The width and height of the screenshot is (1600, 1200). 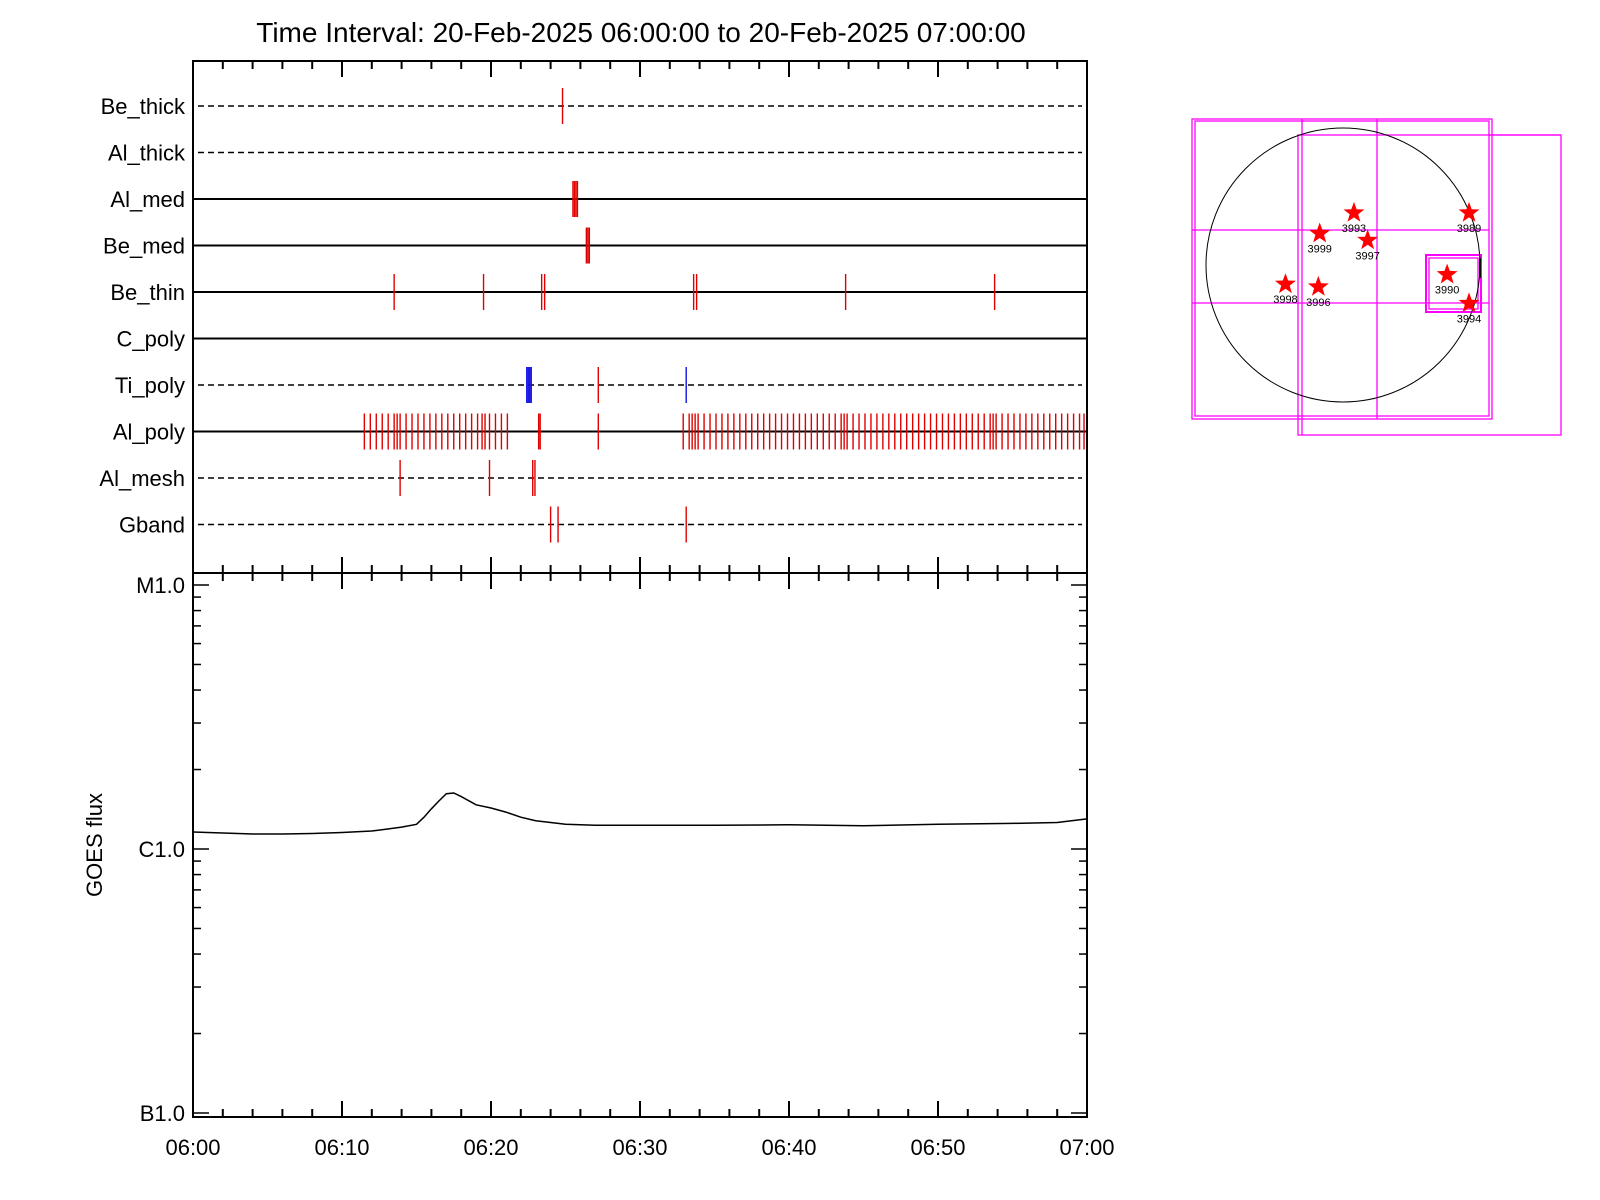 I want to click on channel-label: Be_thin, so click(x=147, y=292).